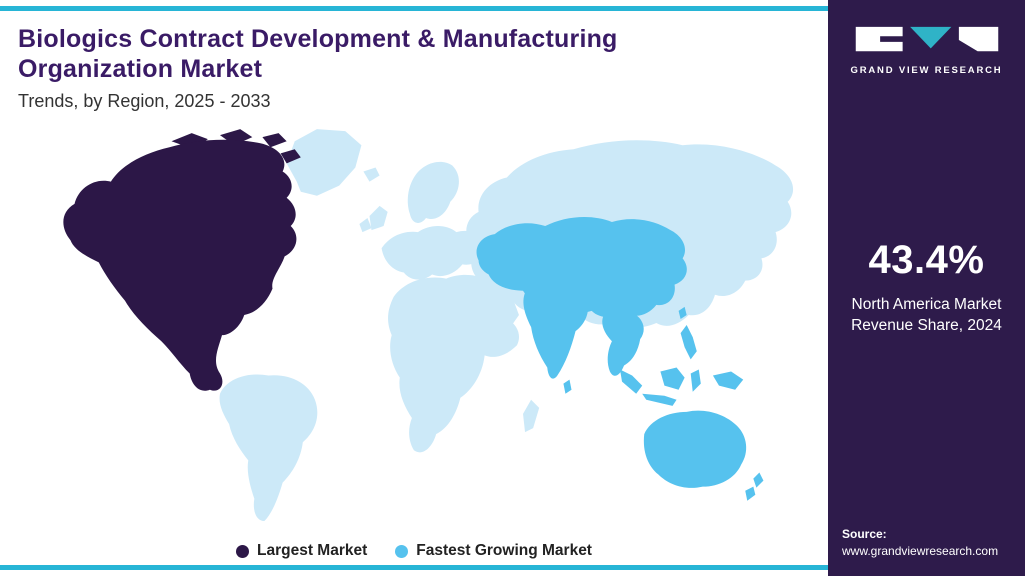 The width and height of the screenshot is (1025, 576). What do you see at coordinates (402, 551) in the screenshot?
I see `fastest-growing-market-dot-icon` at bounding box center [402, 551].